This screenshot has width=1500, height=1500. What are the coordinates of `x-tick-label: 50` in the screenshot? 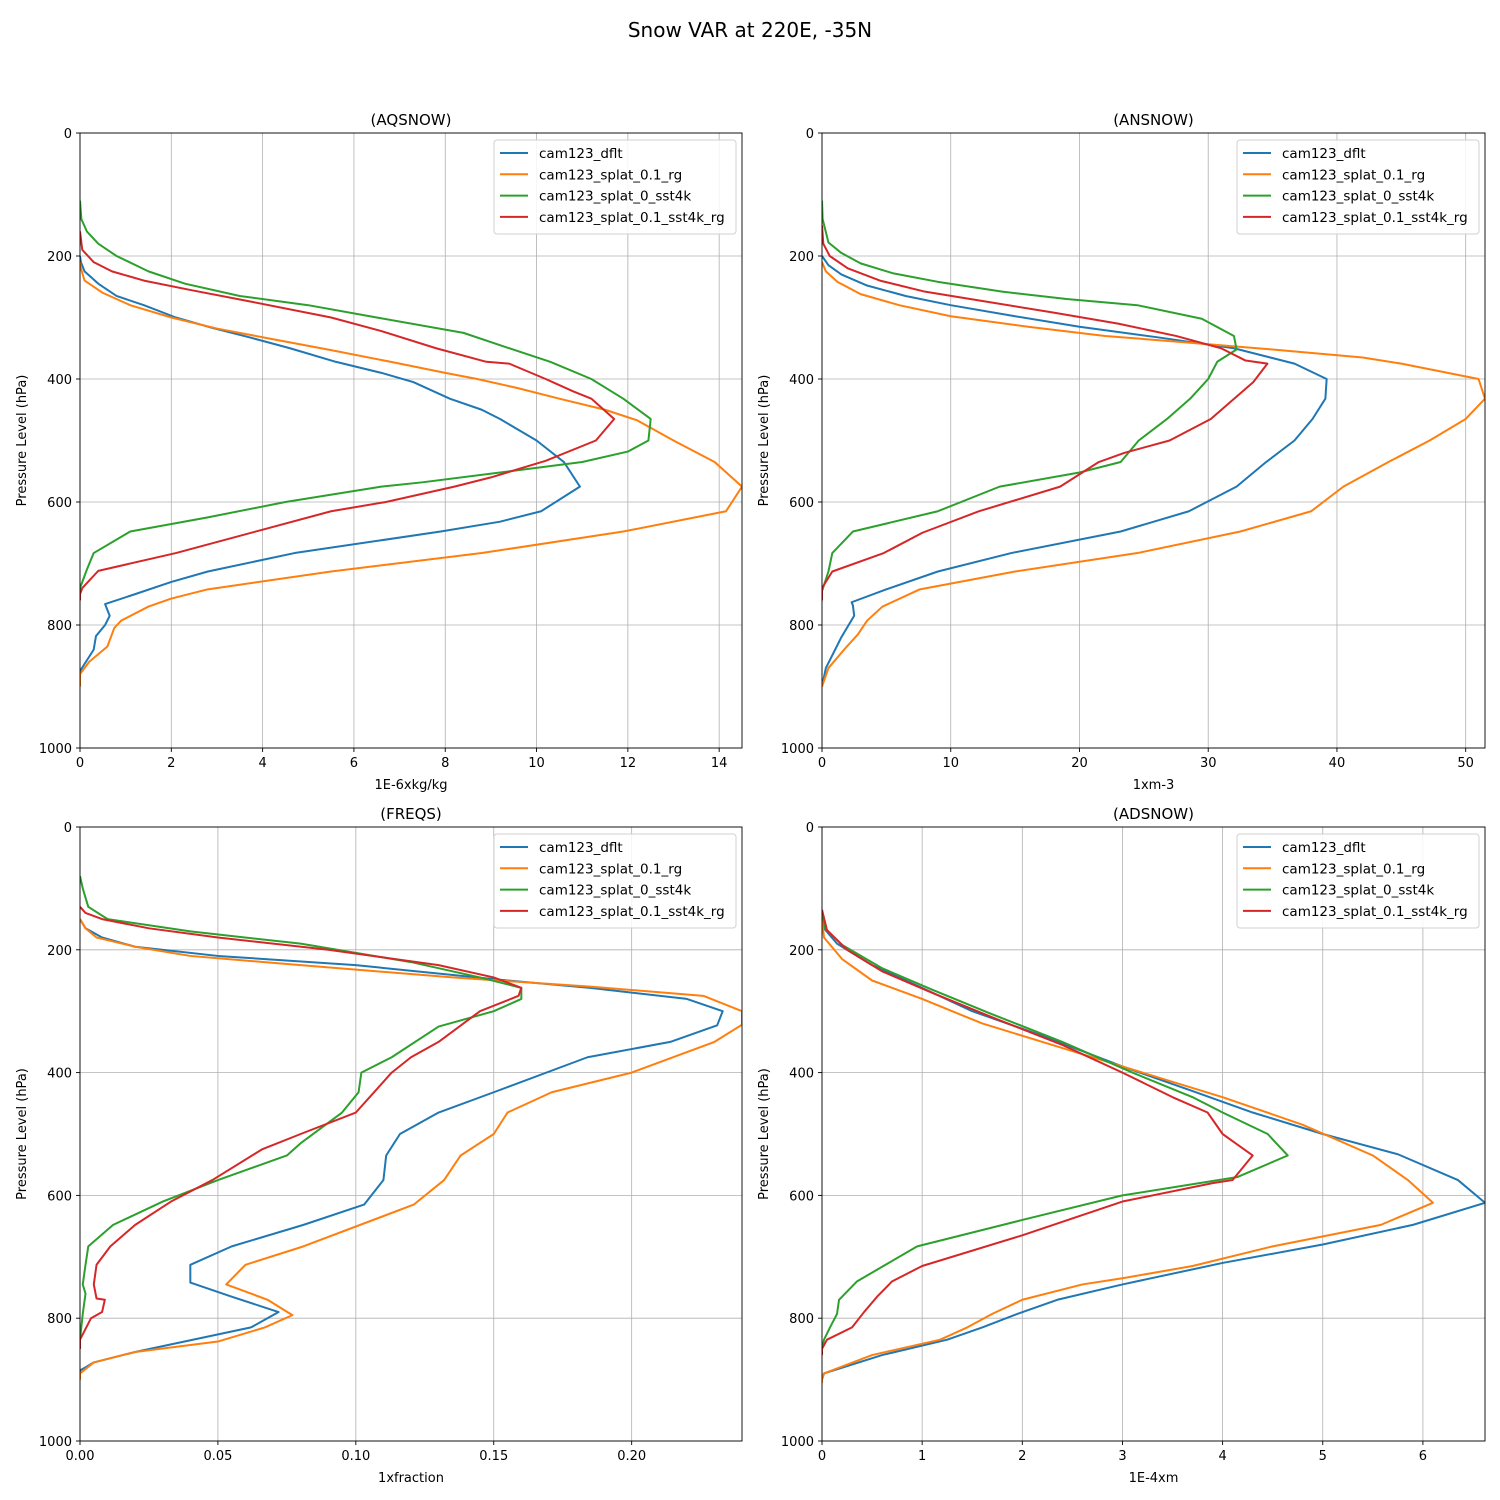 It's located at (1465, 763).